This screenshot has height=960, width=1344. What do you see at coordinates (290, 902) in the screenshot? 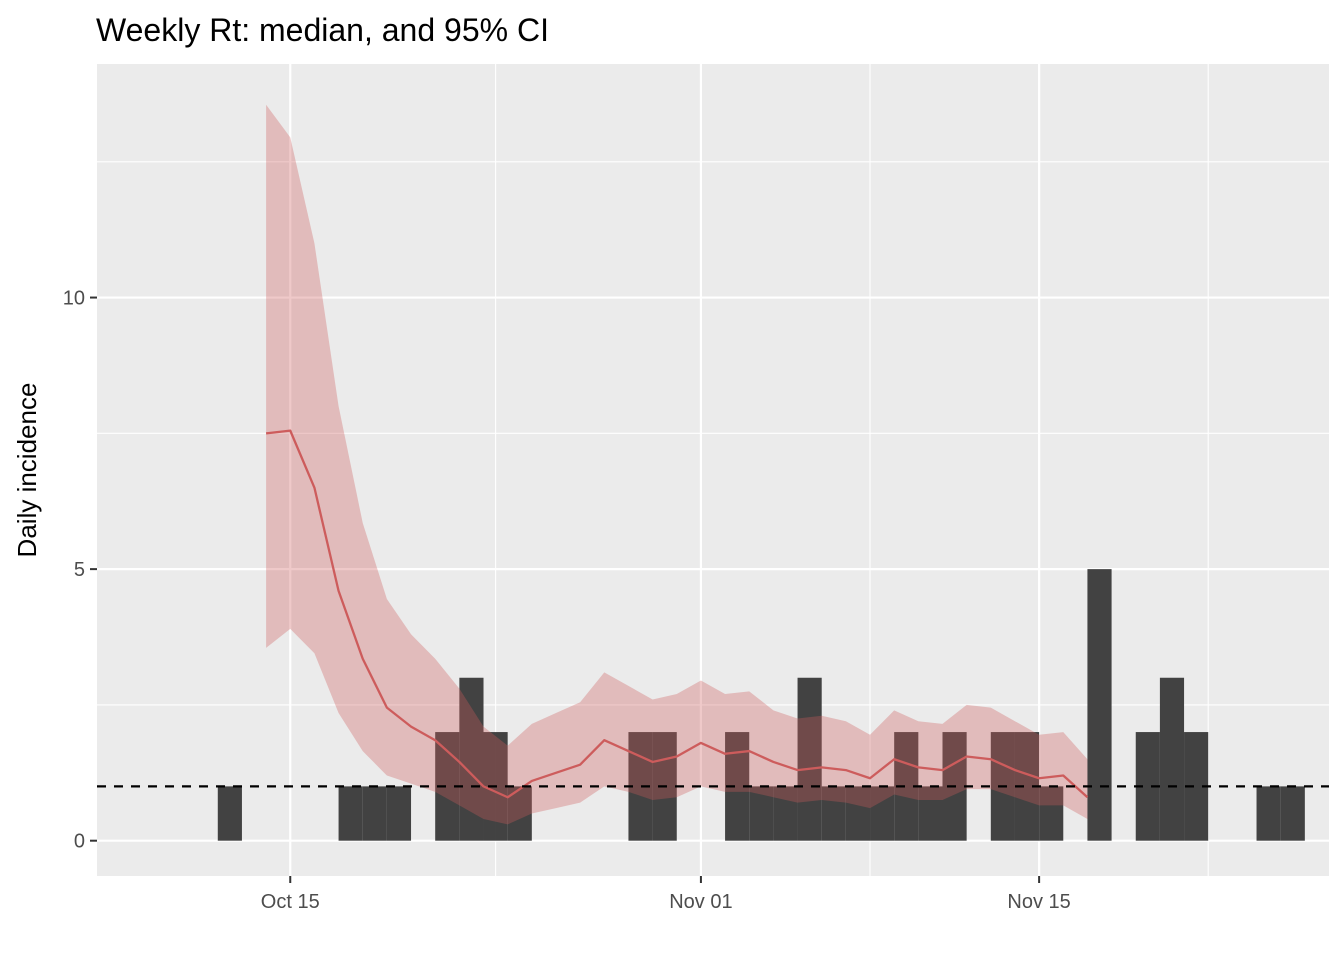
I see `x-tick-label: Oct 15` at bounding box center [290, 902].